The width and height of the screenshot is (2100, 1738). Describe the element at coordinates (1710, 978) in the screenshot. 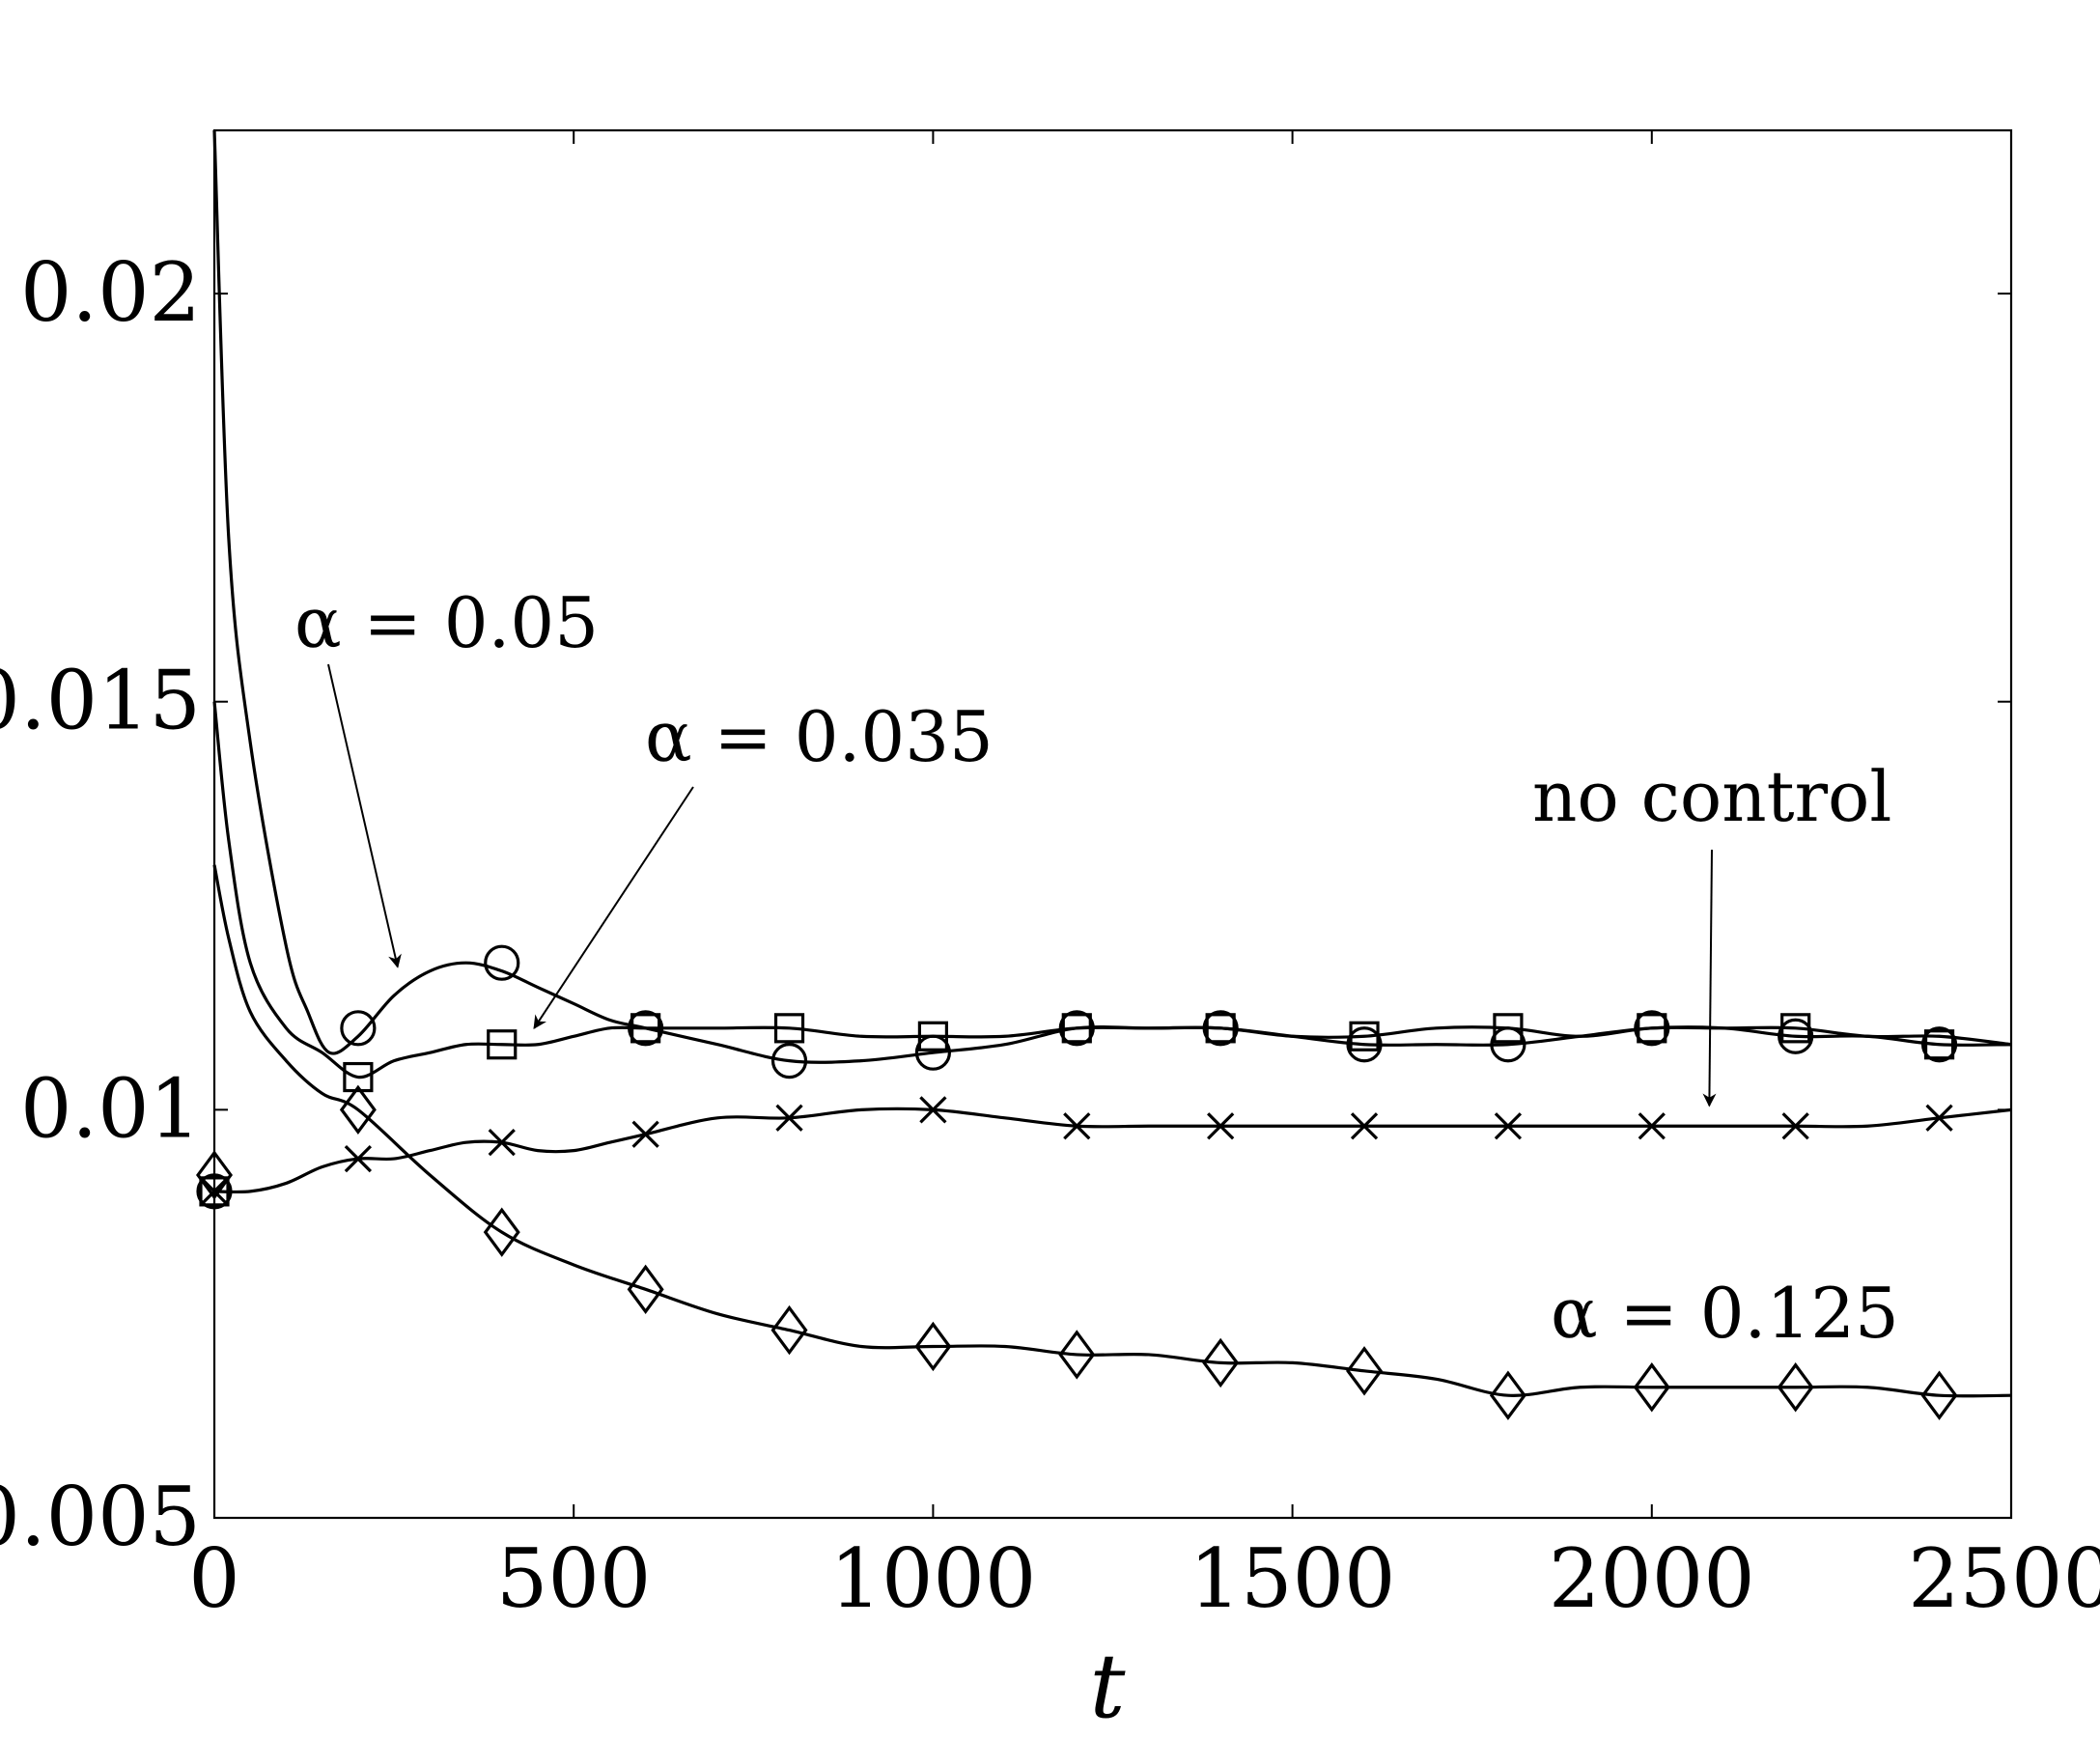

I see `annotation-arrow-no-control` at that location.